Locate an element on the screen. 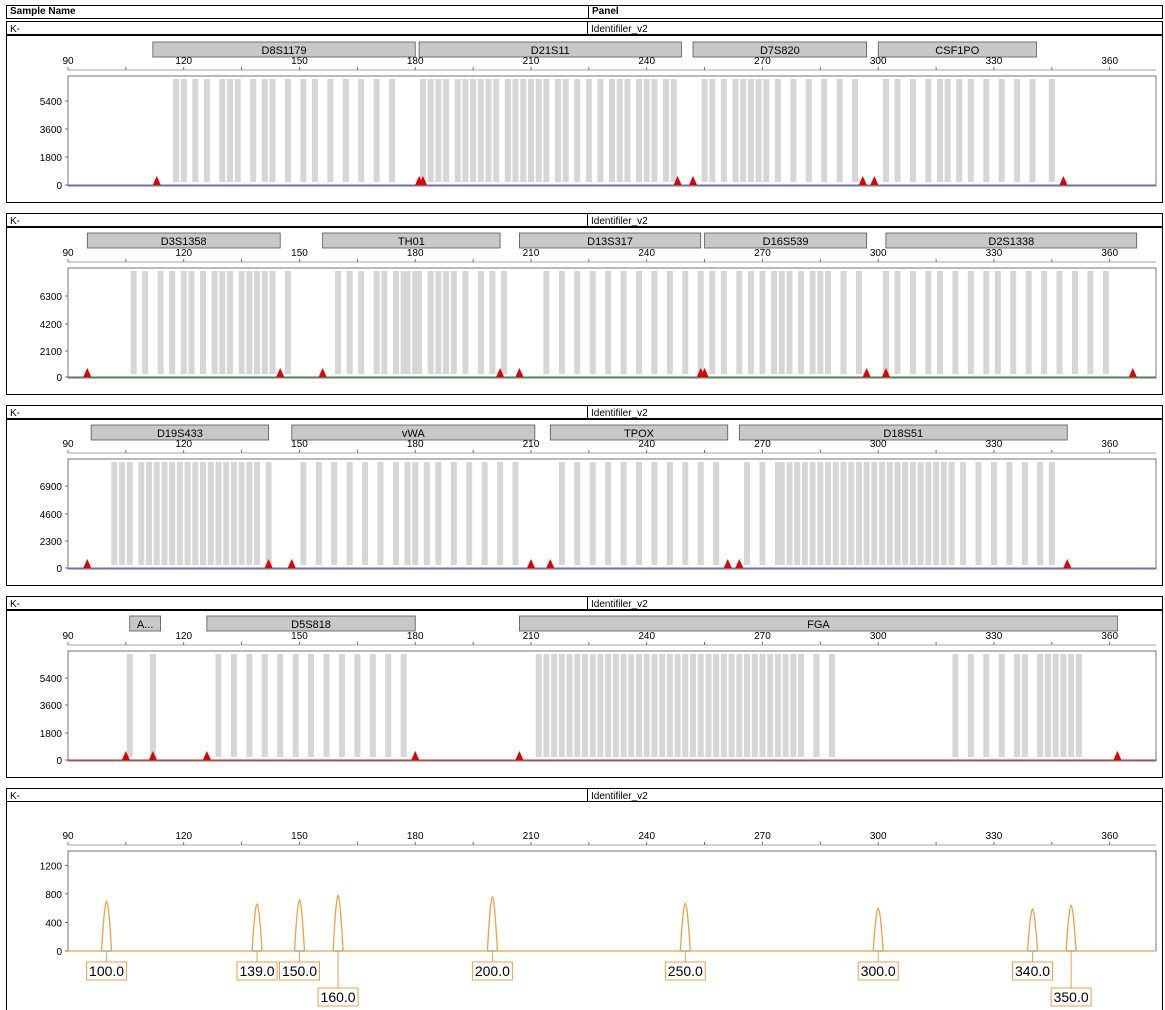 The image size is (1165, 1010). y-tick-label: 1800 is located at coordinates (51, 158).